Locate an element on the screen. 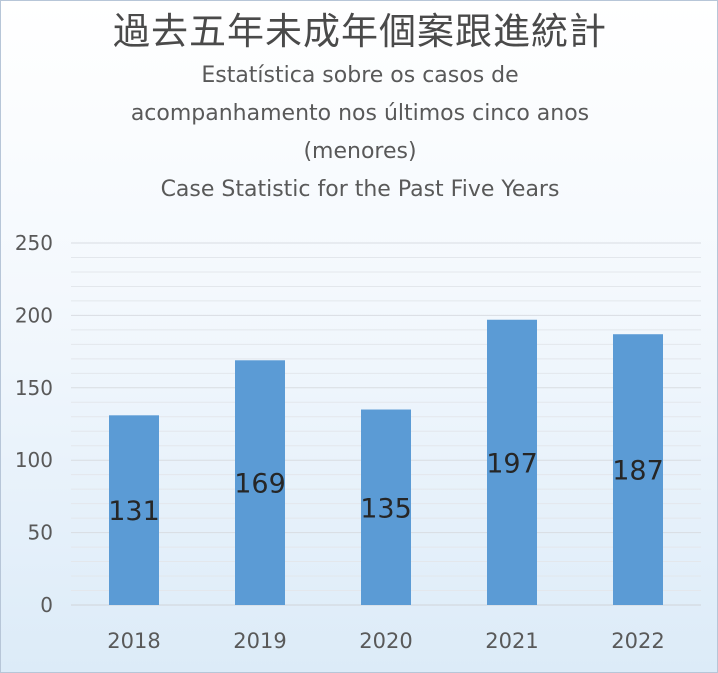 This screenshot has height=673, width=718. data-label-2020: 135 is located at coordinates (386, 508).